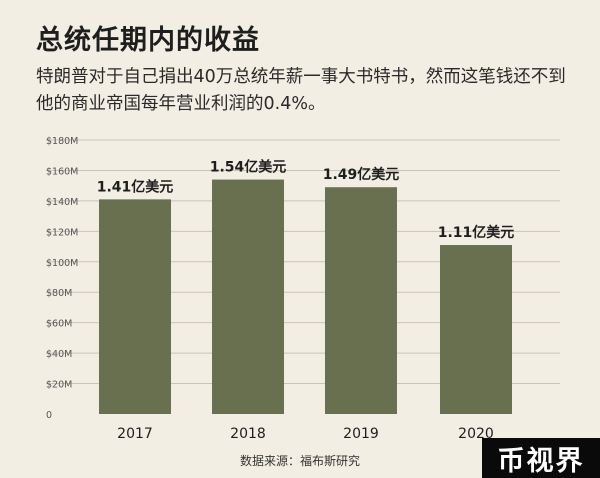 The image size is (600, 478). What do you see at coordinates (59, 293) in the screenshot?
I see `y-tick-label: $80M` at bounding box center [59, 293].